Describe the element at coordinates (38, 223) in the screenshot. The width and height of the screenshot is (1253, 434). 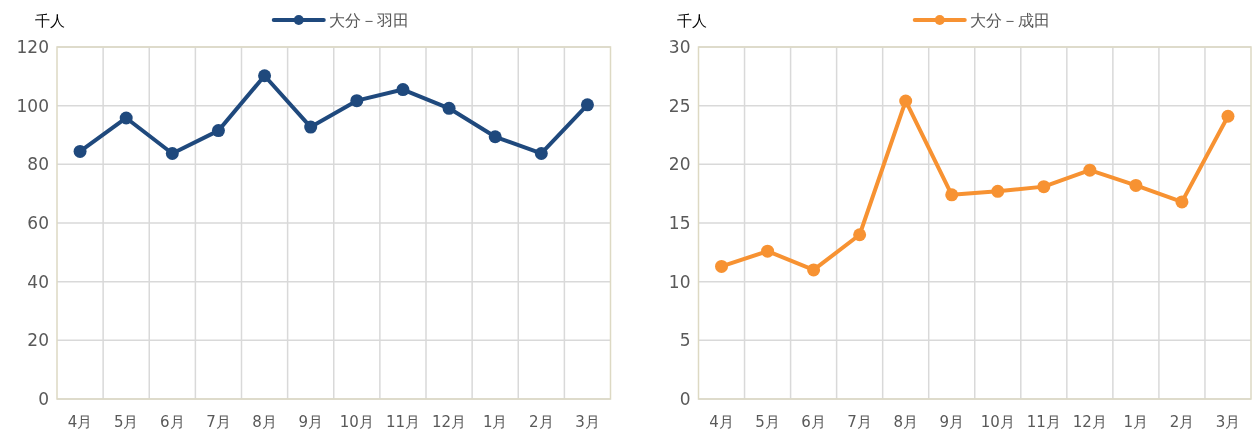
I see `y-tick-label: 60` at that location.